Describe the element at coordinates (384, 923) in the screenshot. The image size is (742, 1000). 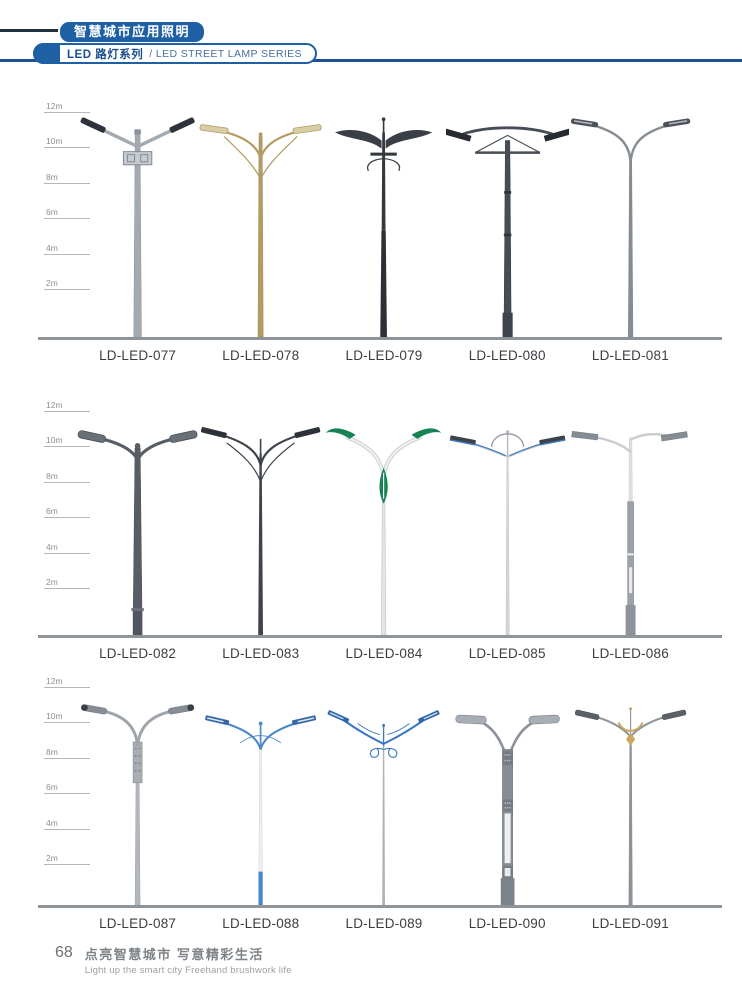
I see `model-label: LD-LED-089` at that location.